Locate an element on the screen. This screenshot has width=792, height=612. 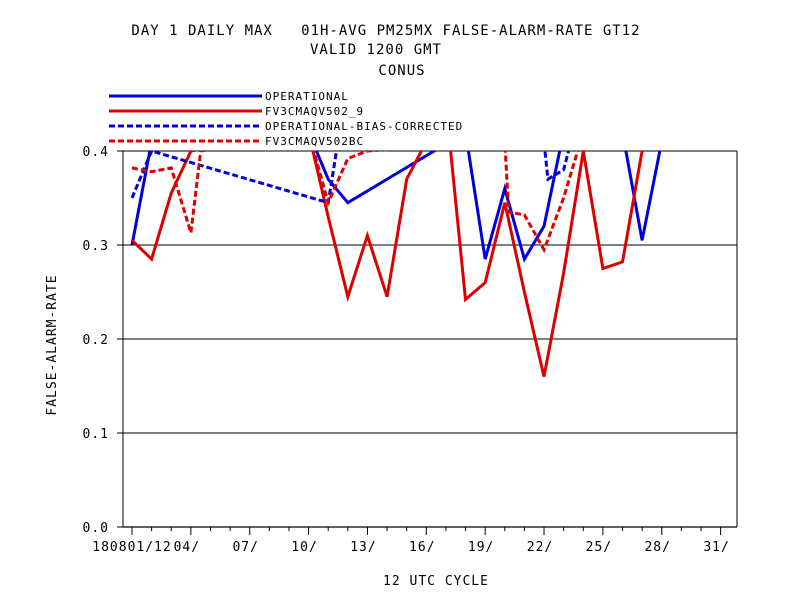
title-line-3: CONUS is located at coordinates (401, 71).